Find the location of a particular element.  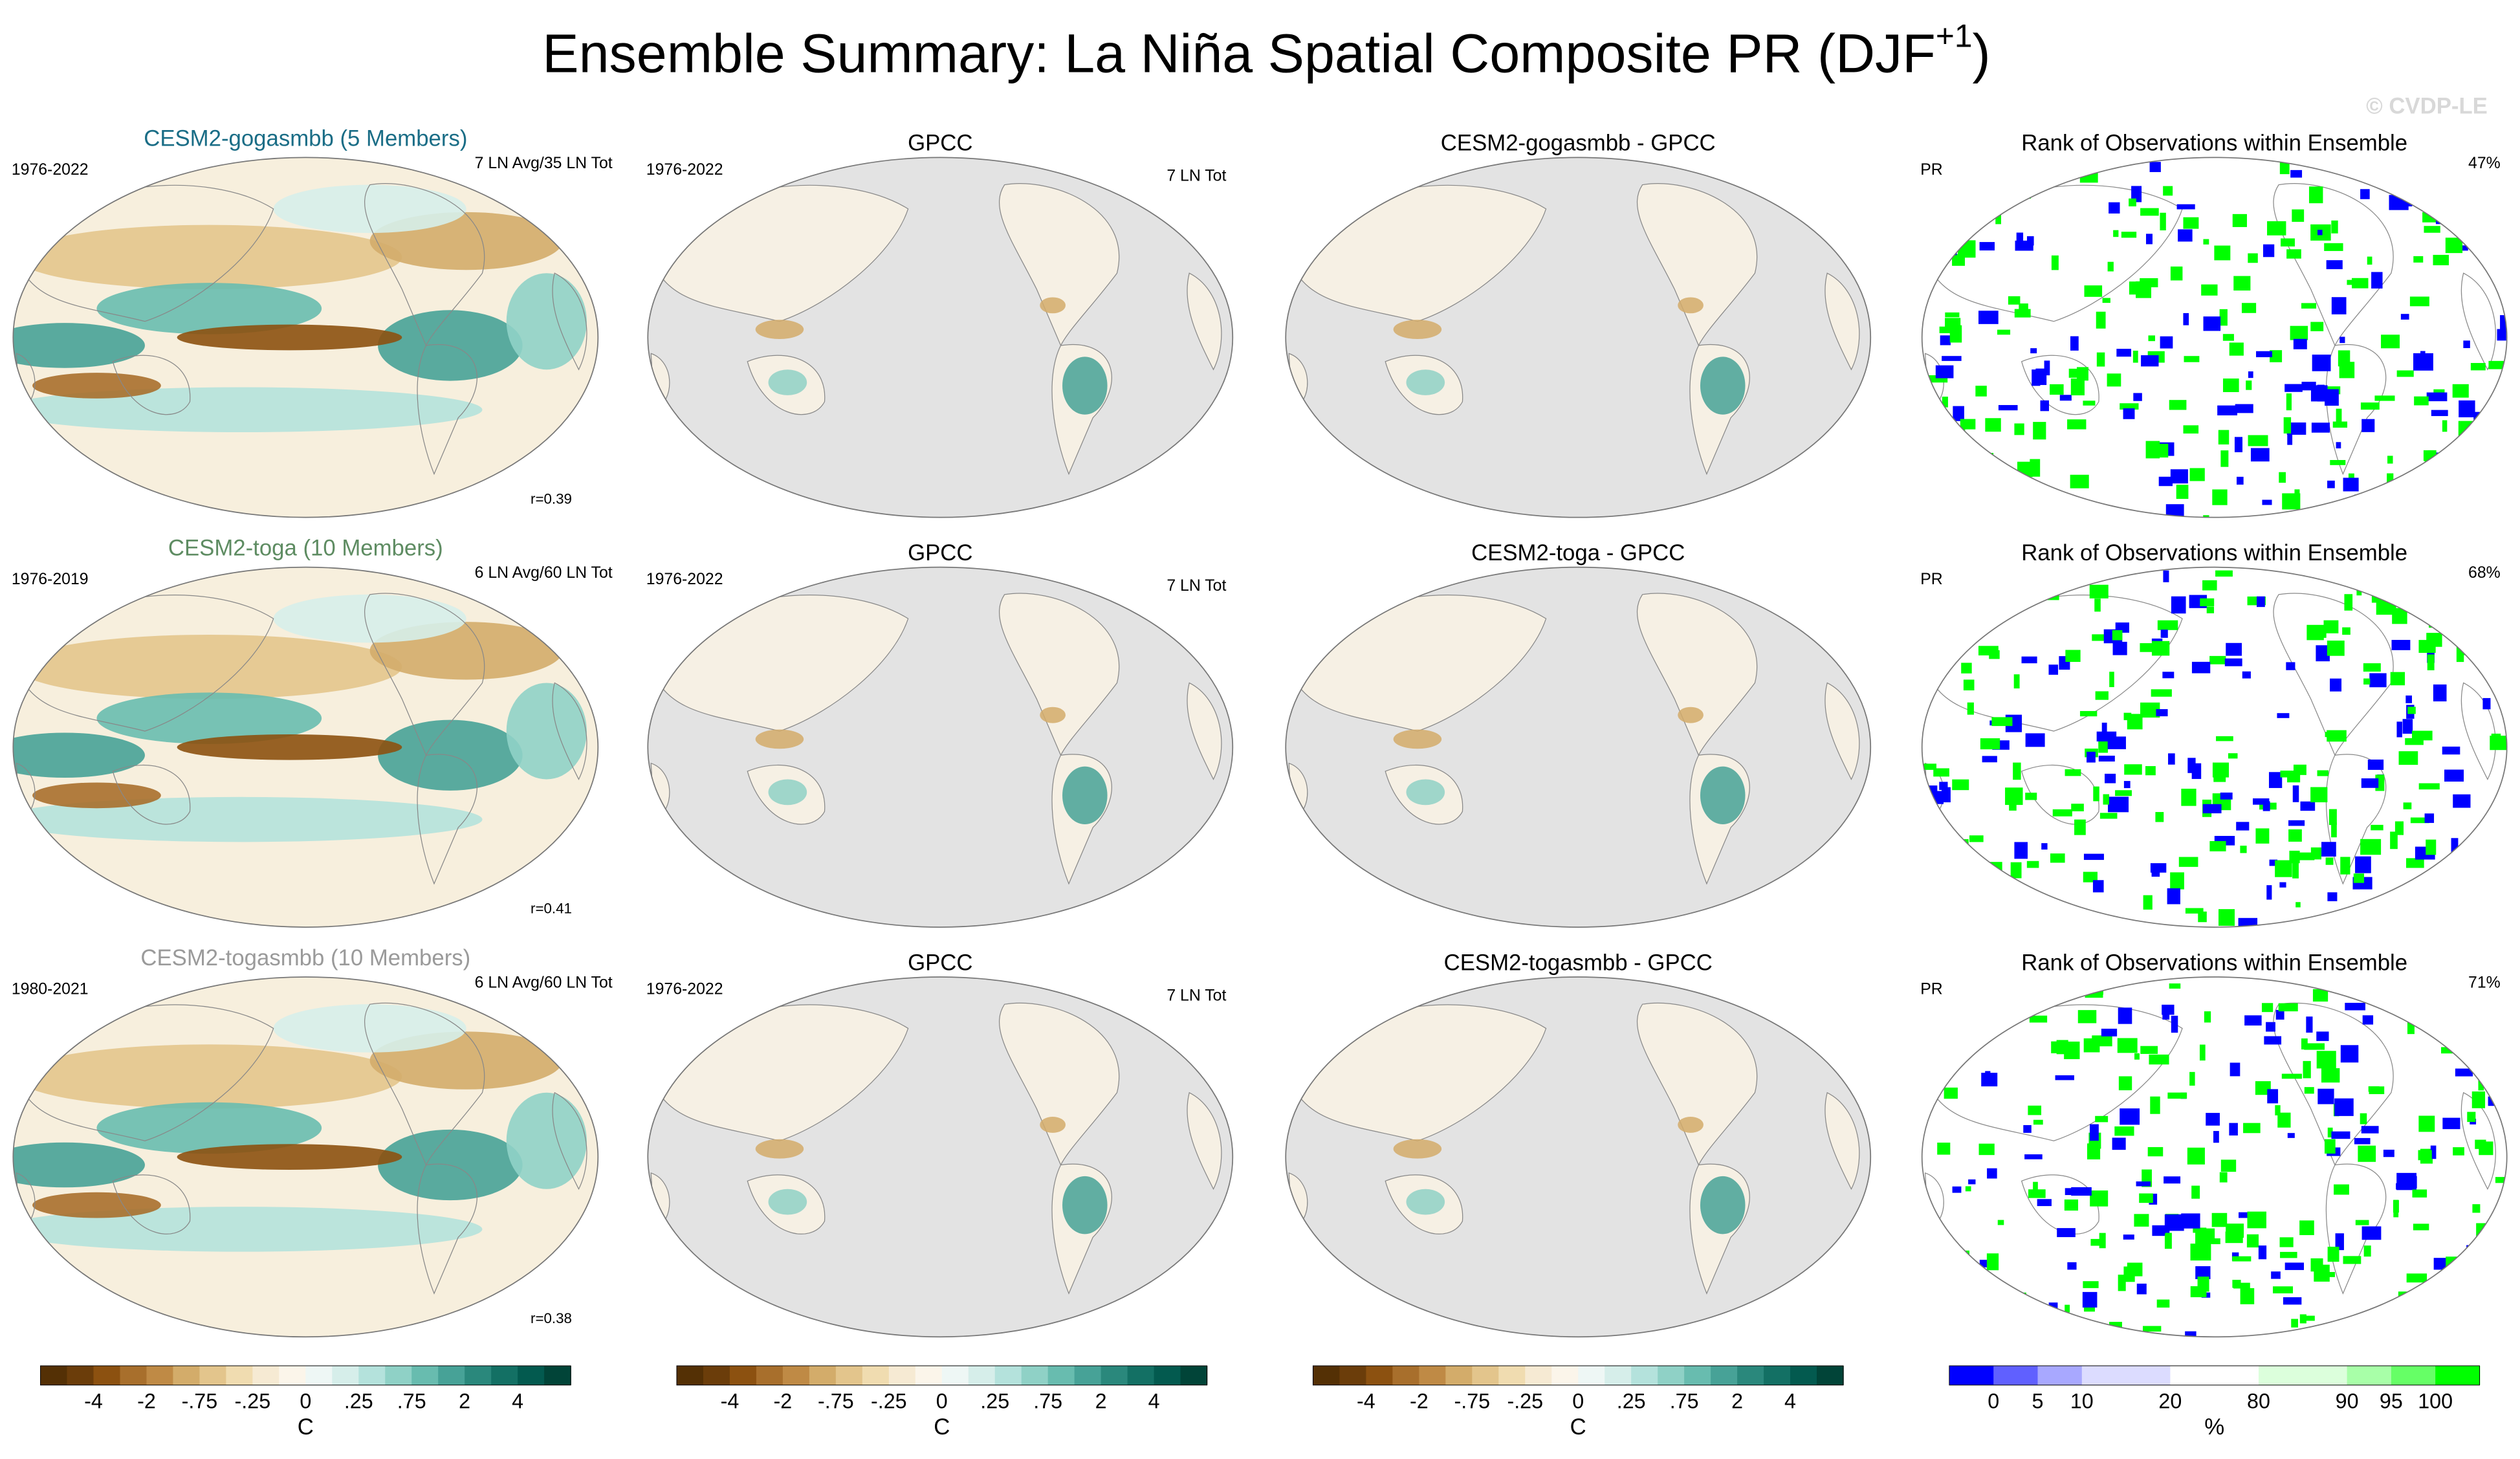

colorbar: -4 -2 -.75 -.25 0 .25 .75 2 4 C is located at coordinates (305, 1402).